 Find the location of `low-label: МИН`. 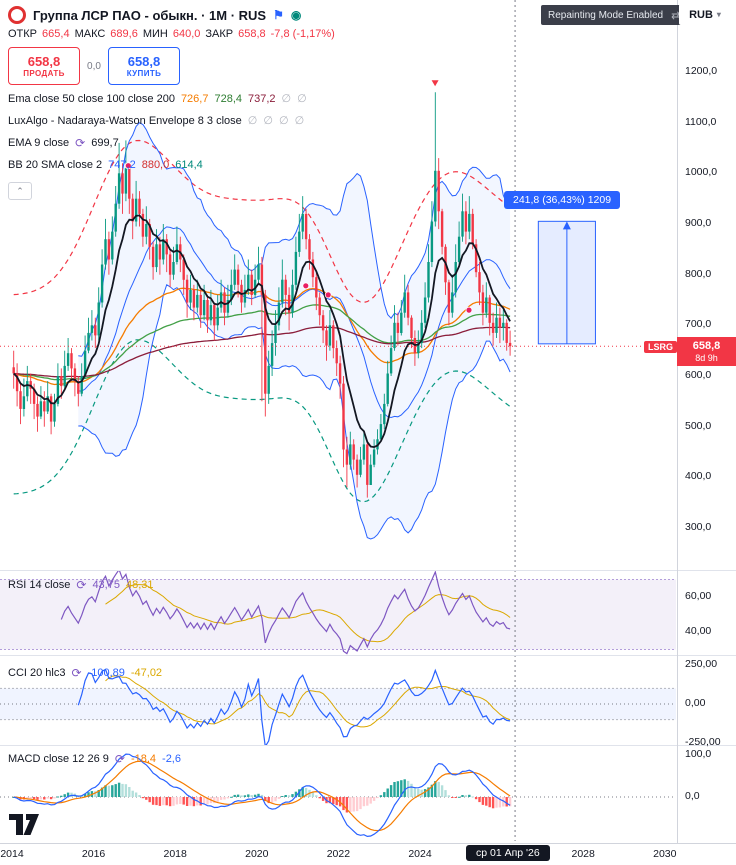

low-label: МИН is located at coordinates (155, 34).